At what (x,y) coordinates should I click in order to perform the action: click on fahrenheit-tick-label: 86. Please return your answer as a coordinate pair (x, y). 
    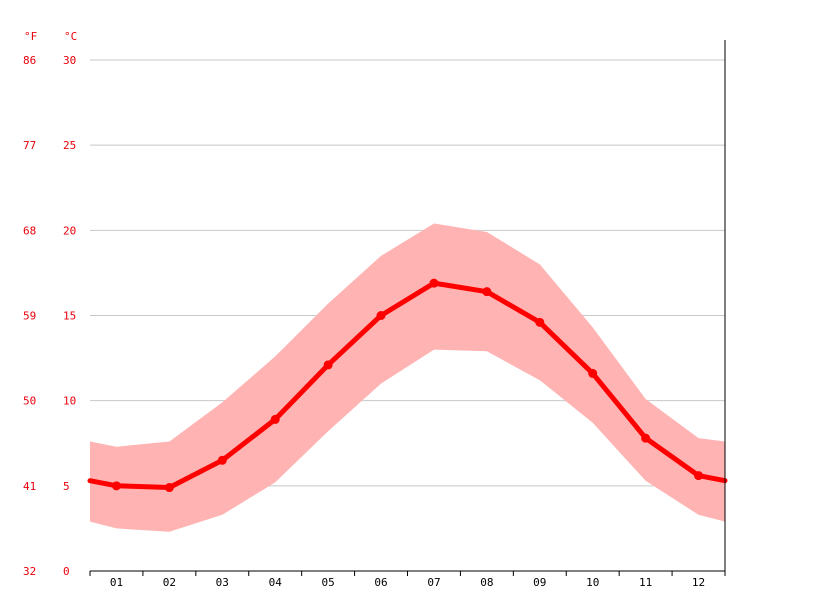
    Looking at the image, I should click on (29, 60).